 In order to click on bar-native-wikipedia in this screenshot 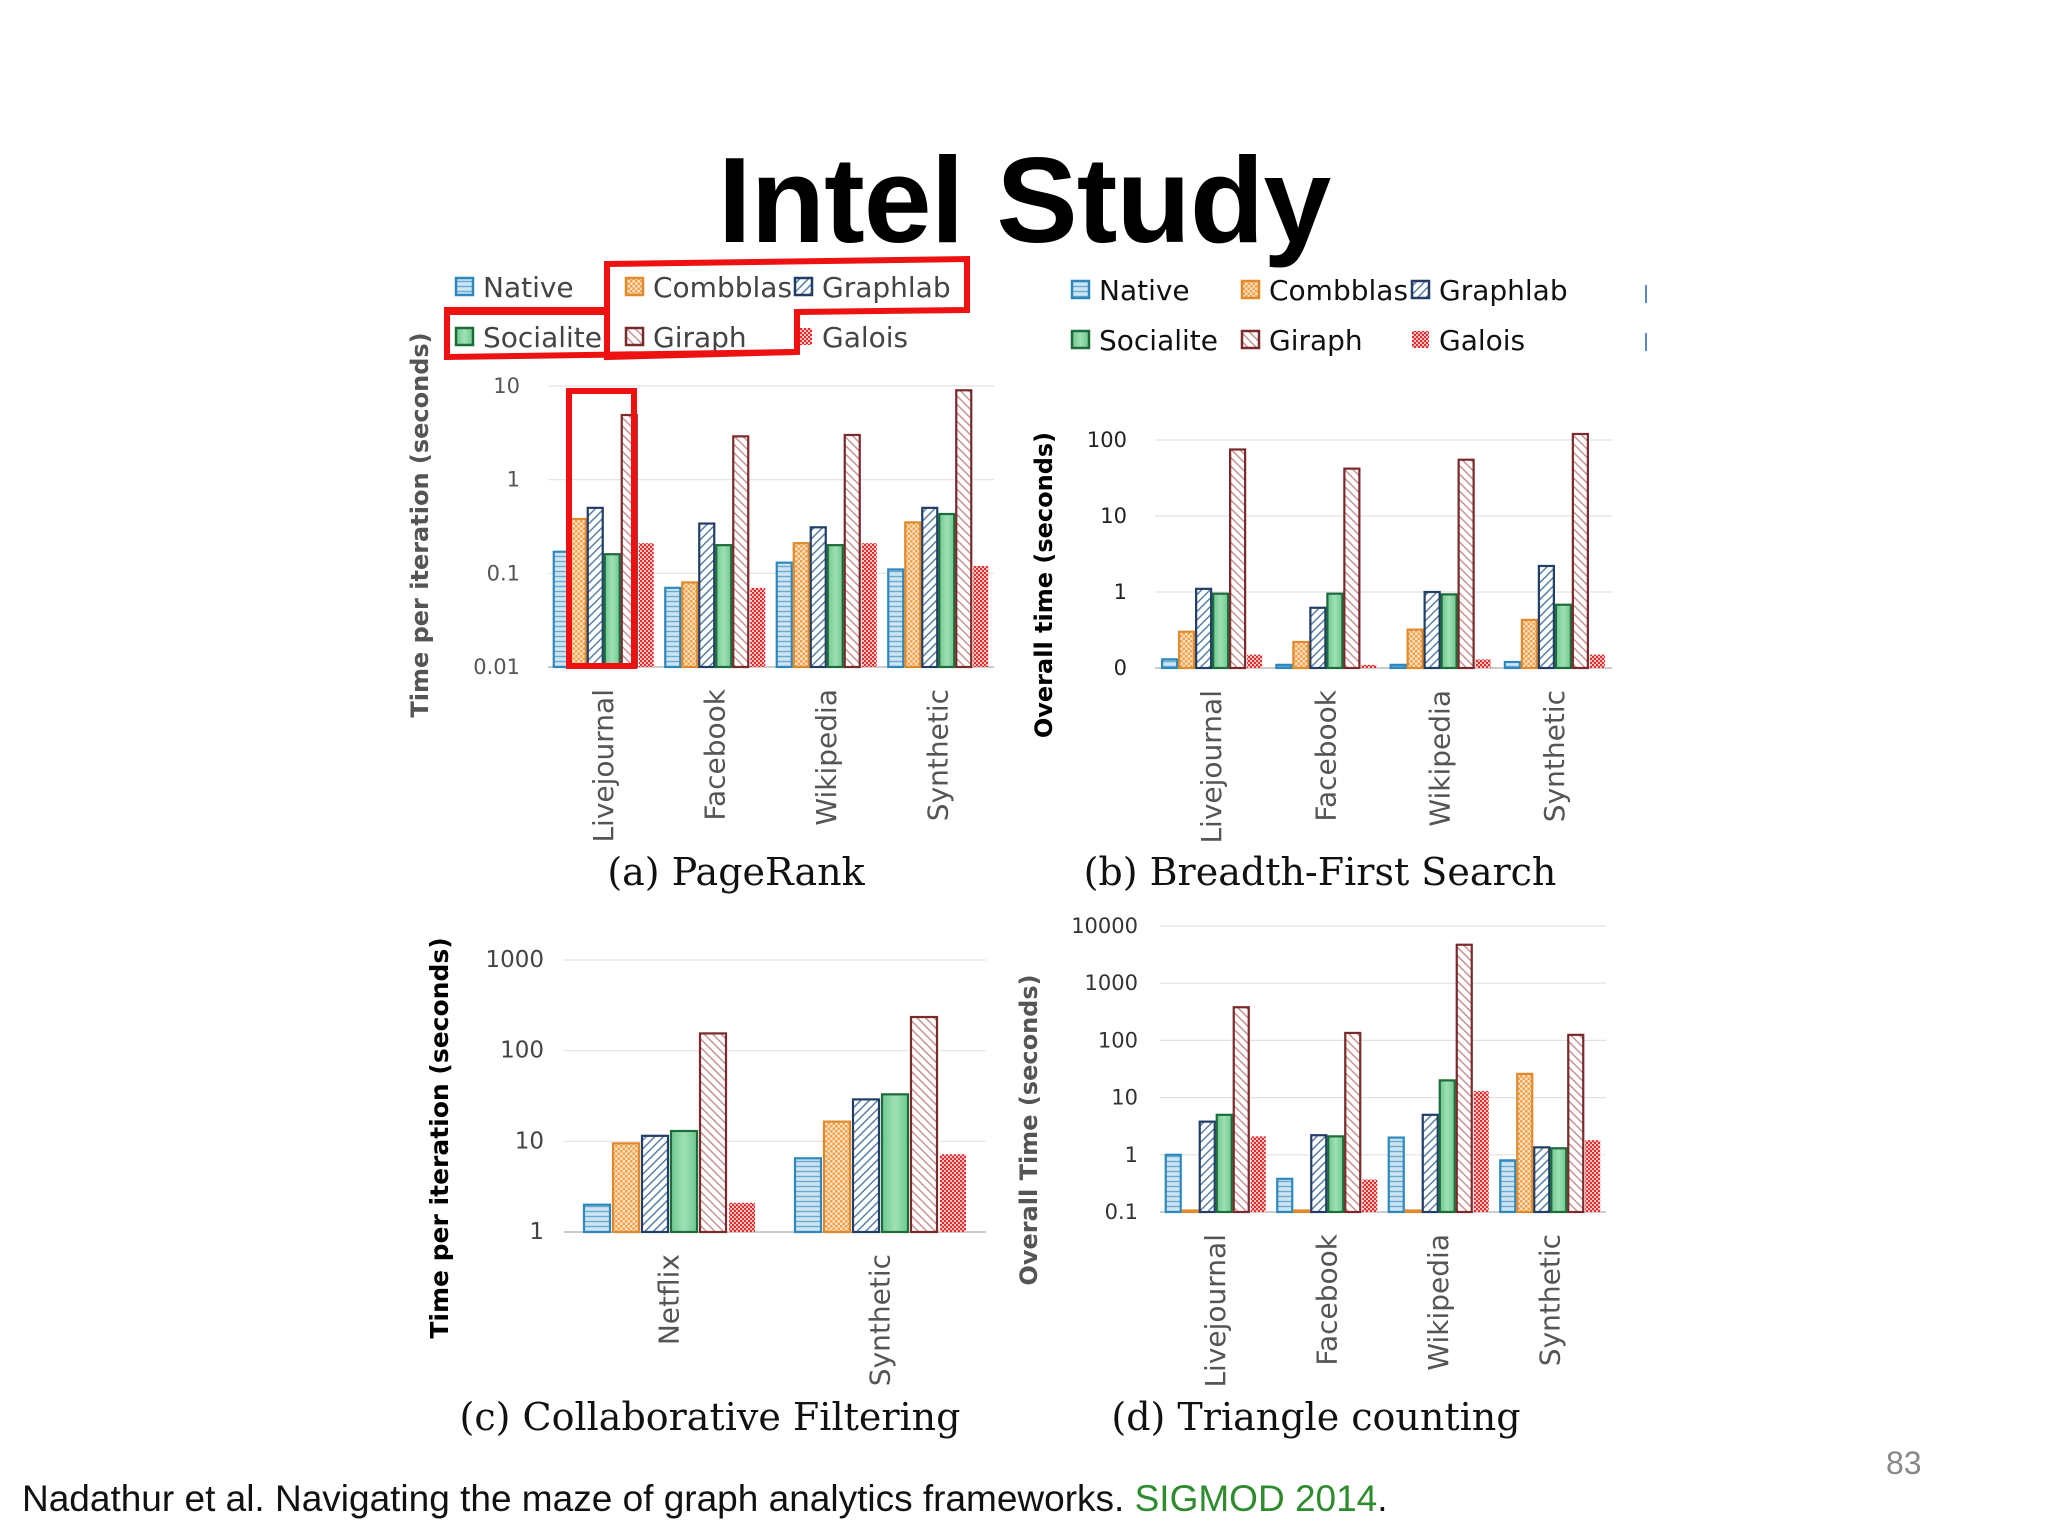, I will do `click(784, 615)`.